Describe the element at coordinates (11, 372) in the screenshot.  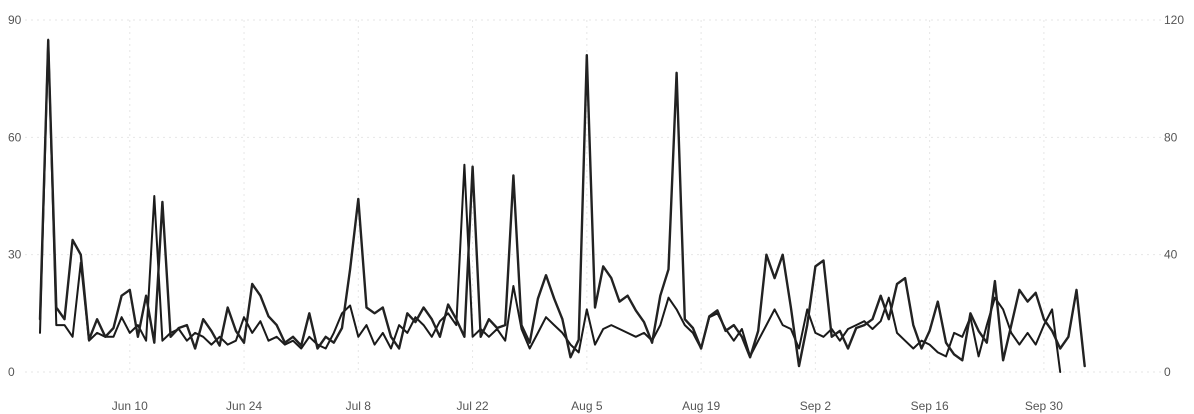
I see `left-y-tick-label: 0` at that location.